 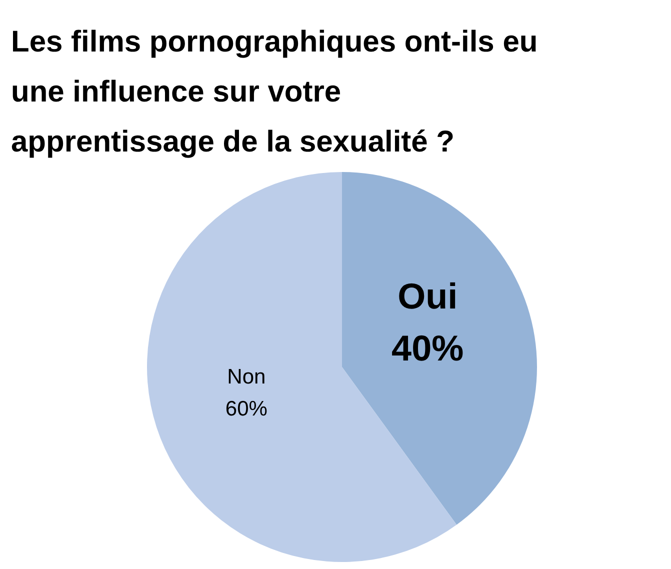 What do you see at coordinates (428, 295) in the screenshot?
I see `slice-label: Oui` at bounding box center [428, 295].